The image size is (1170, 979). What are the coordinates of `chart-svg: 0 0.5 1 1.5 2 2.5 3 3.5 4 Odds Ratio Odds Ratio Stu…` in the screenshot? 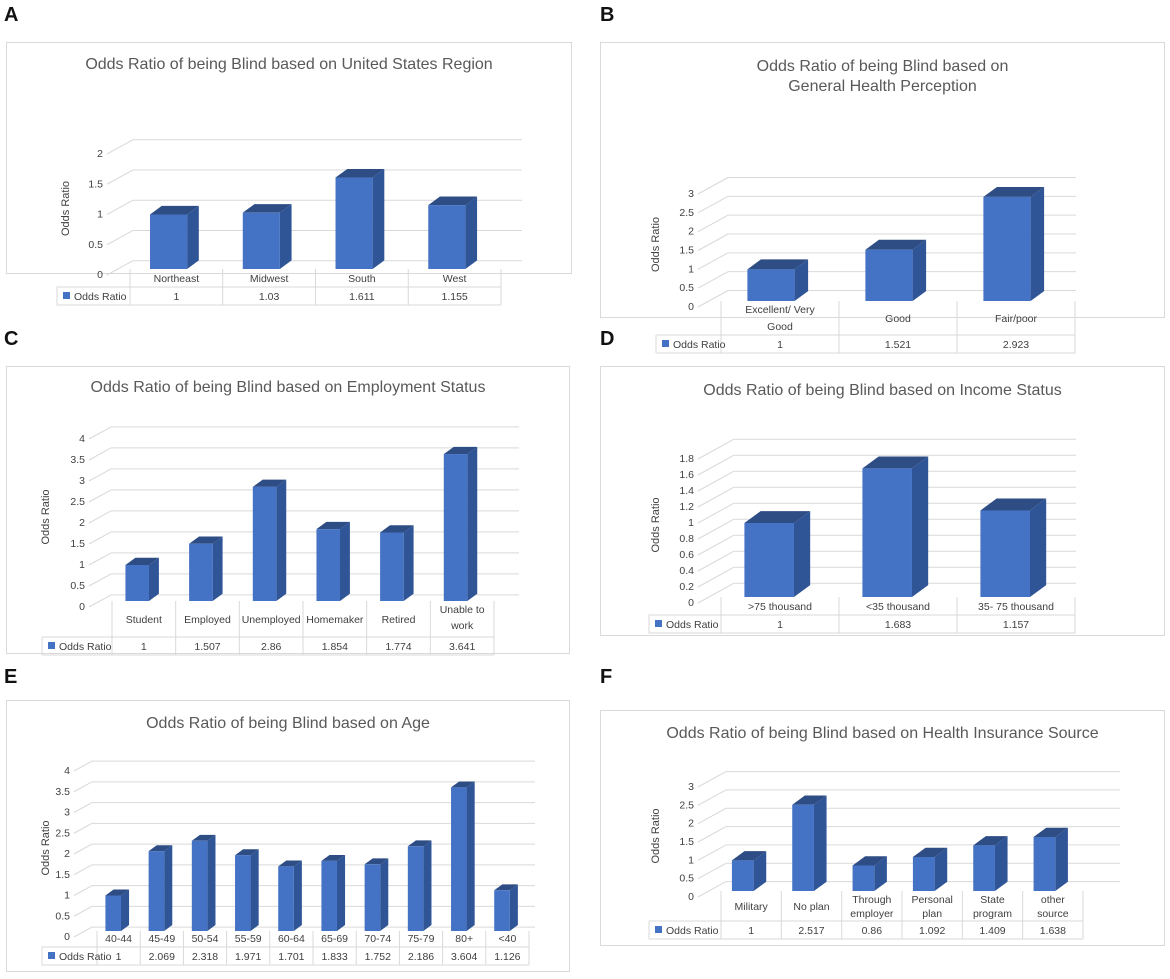 It's located at (279, 541).